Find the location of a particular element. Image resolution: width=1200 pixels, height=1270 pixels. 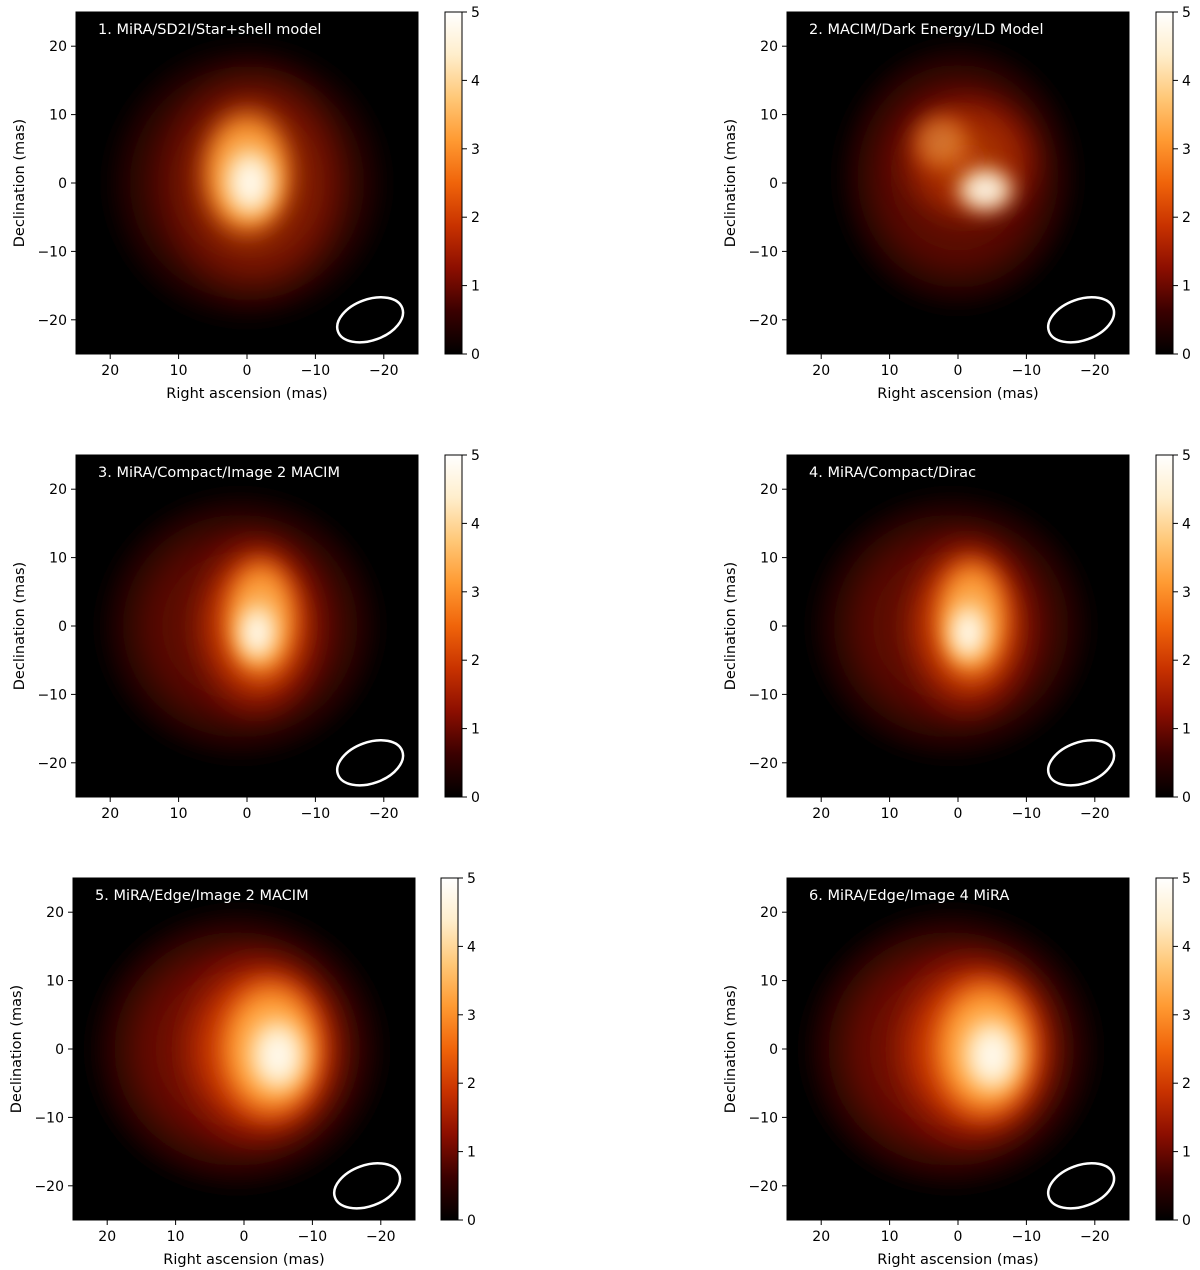

panel-title: 5. MiRA/Edge/Image 2 MACIM is located at coordinates (202, 896).